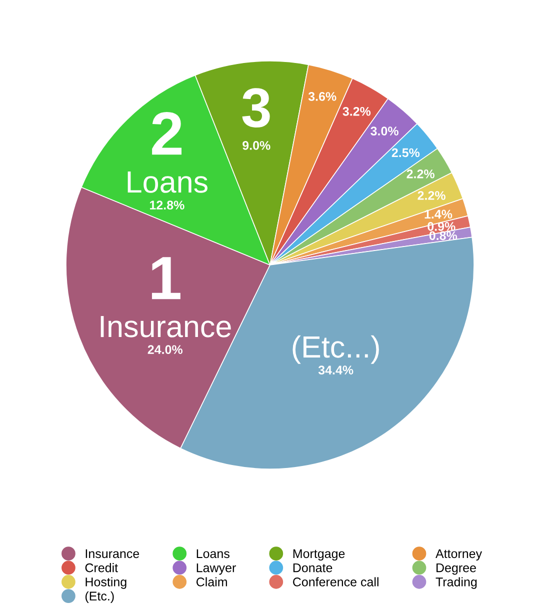 This screenshot has width=538, height=613. Describe the element at coordinates (256, 108) in the screenshot. I see `text: 3` at that location.